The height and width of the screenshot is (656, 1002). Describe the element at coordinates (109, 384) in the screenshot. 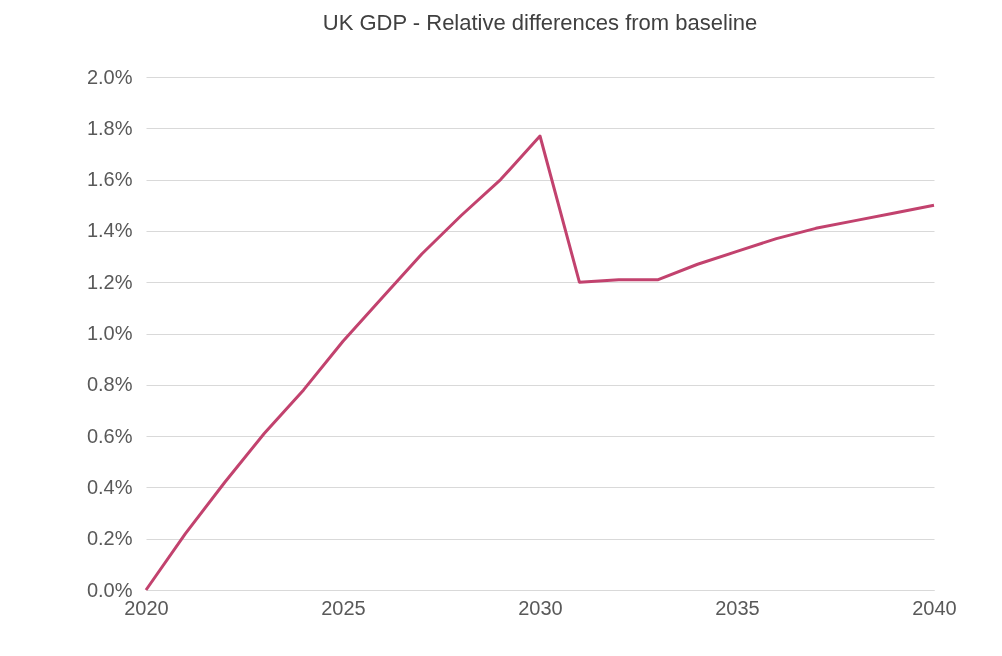

I see `y-tick-label: 0.8%` at that location.